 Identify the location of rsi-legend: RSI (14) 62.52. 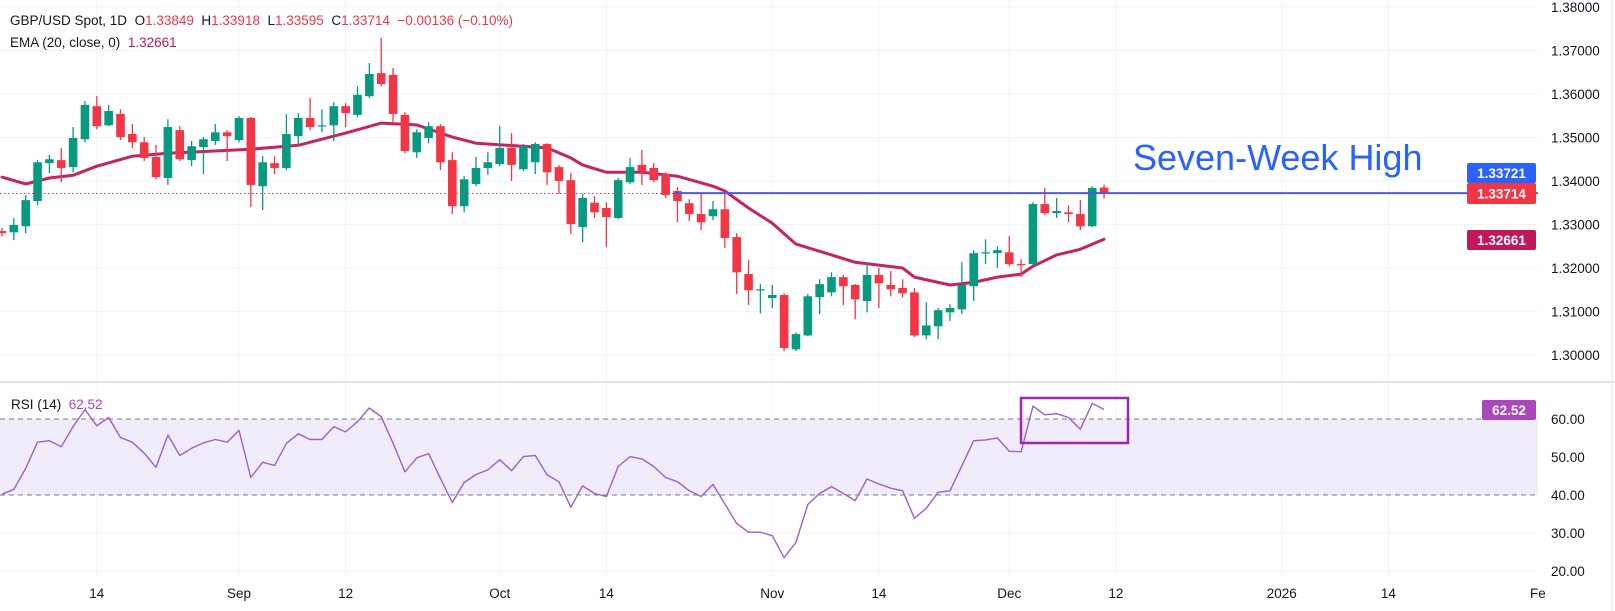
(57, 404).